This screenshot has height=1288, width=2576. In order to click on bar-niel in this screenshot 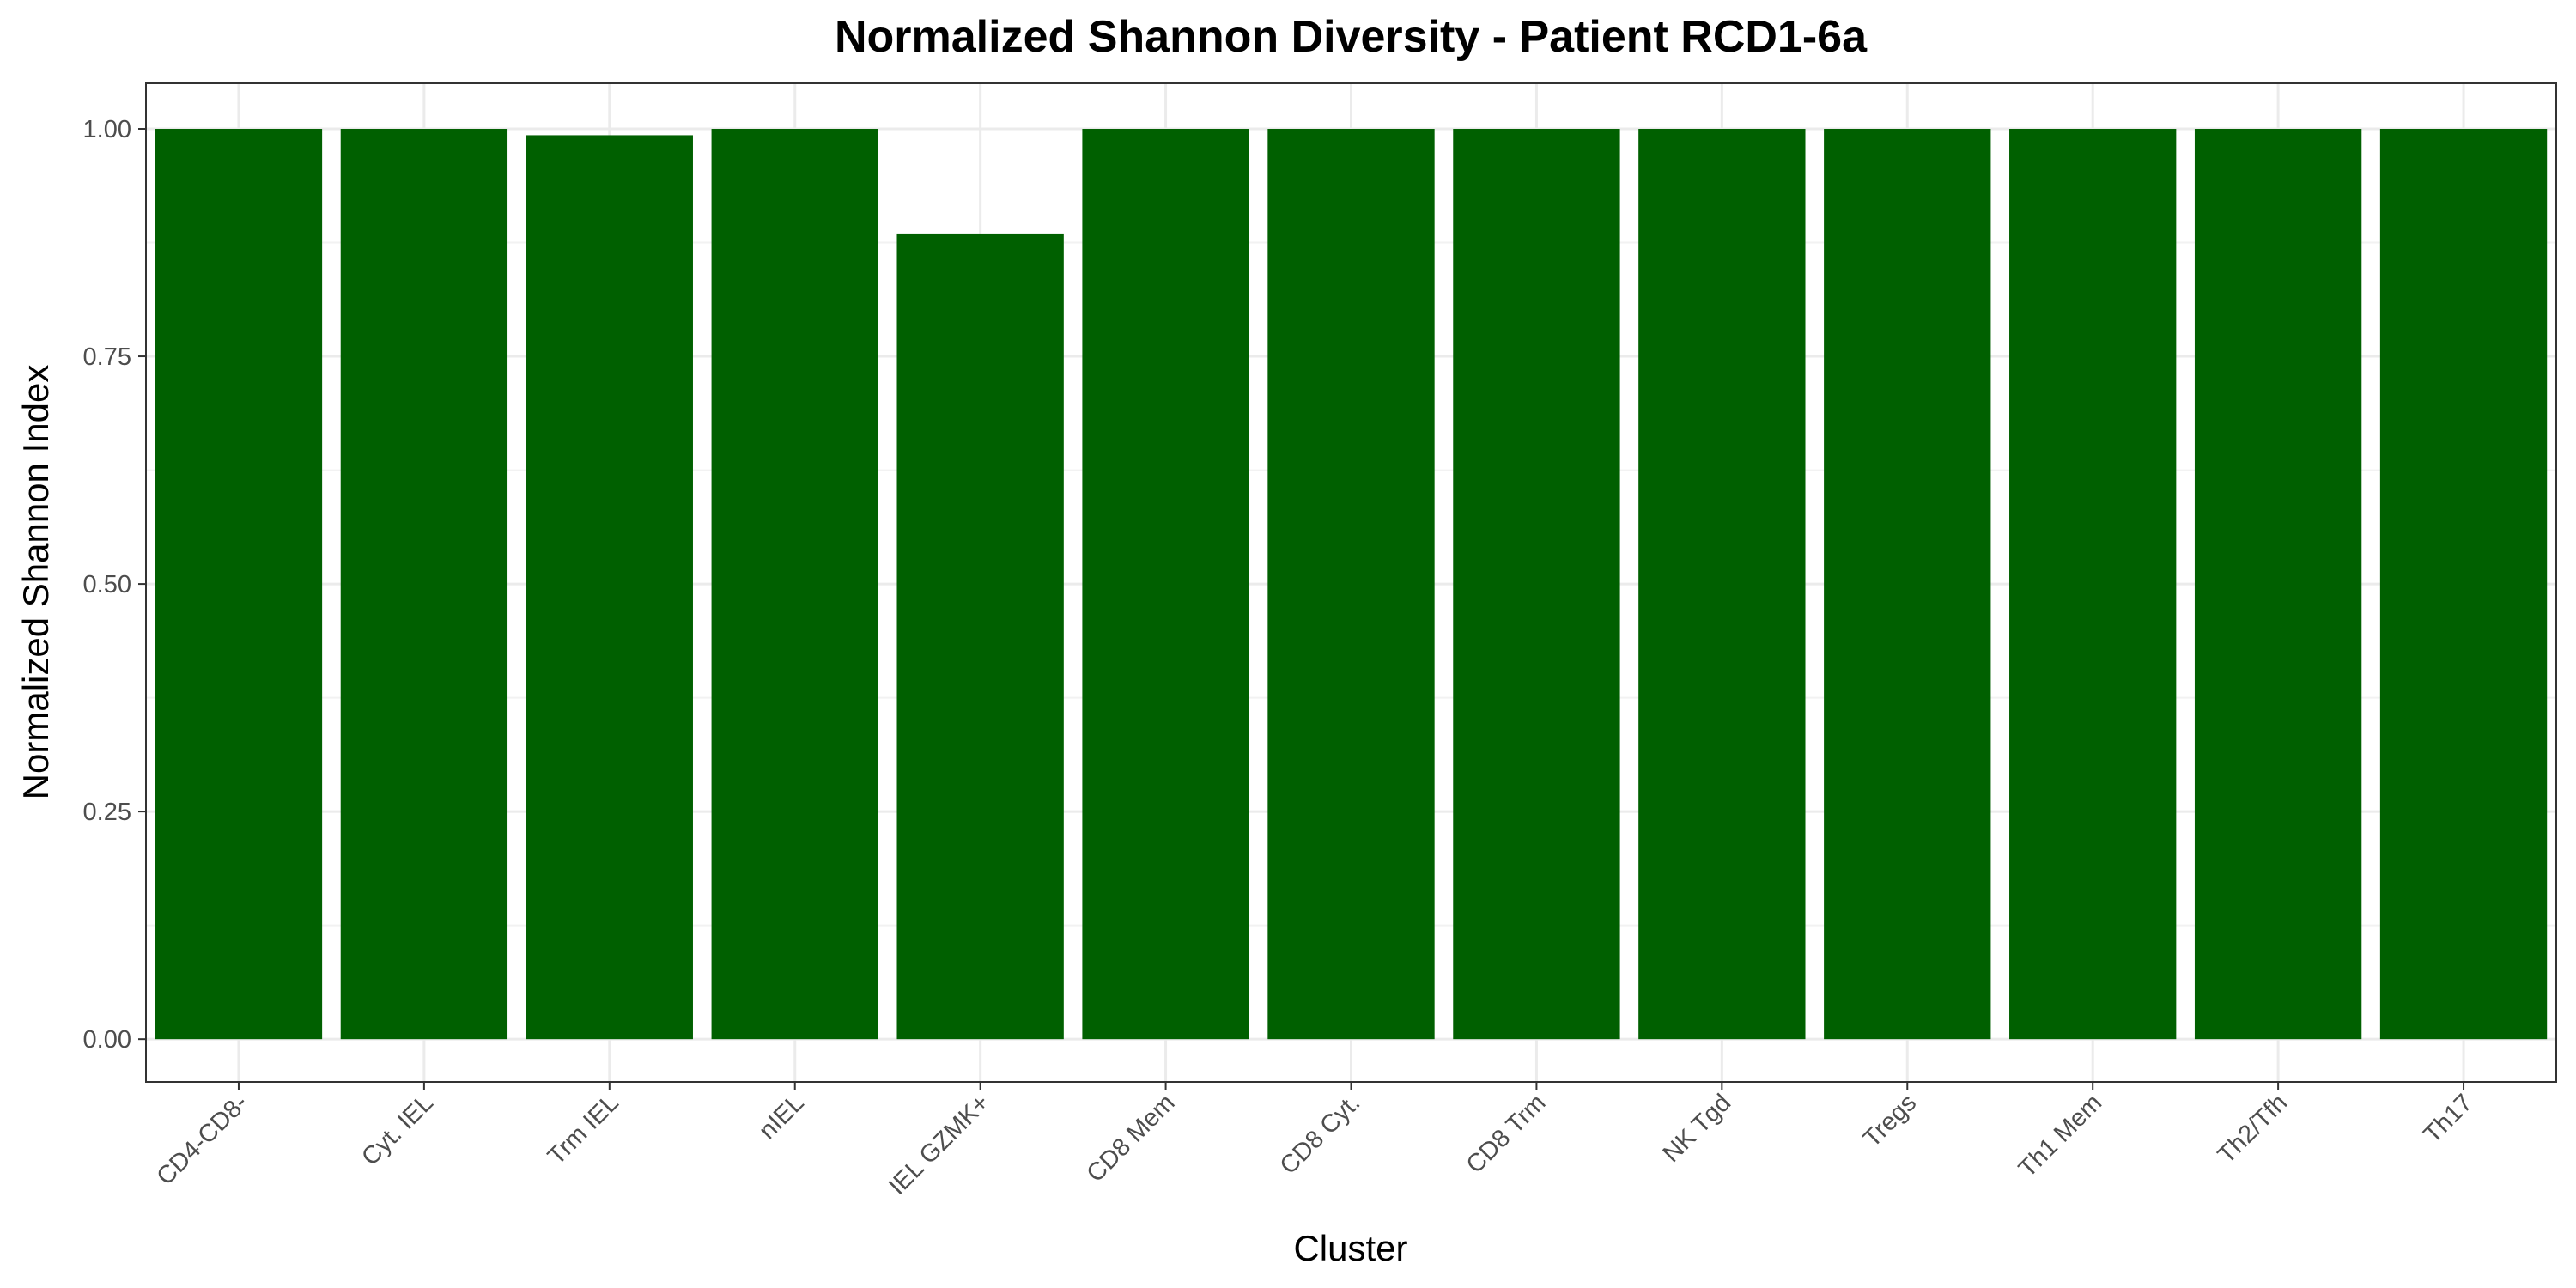, I will do `click(794, 585)`.